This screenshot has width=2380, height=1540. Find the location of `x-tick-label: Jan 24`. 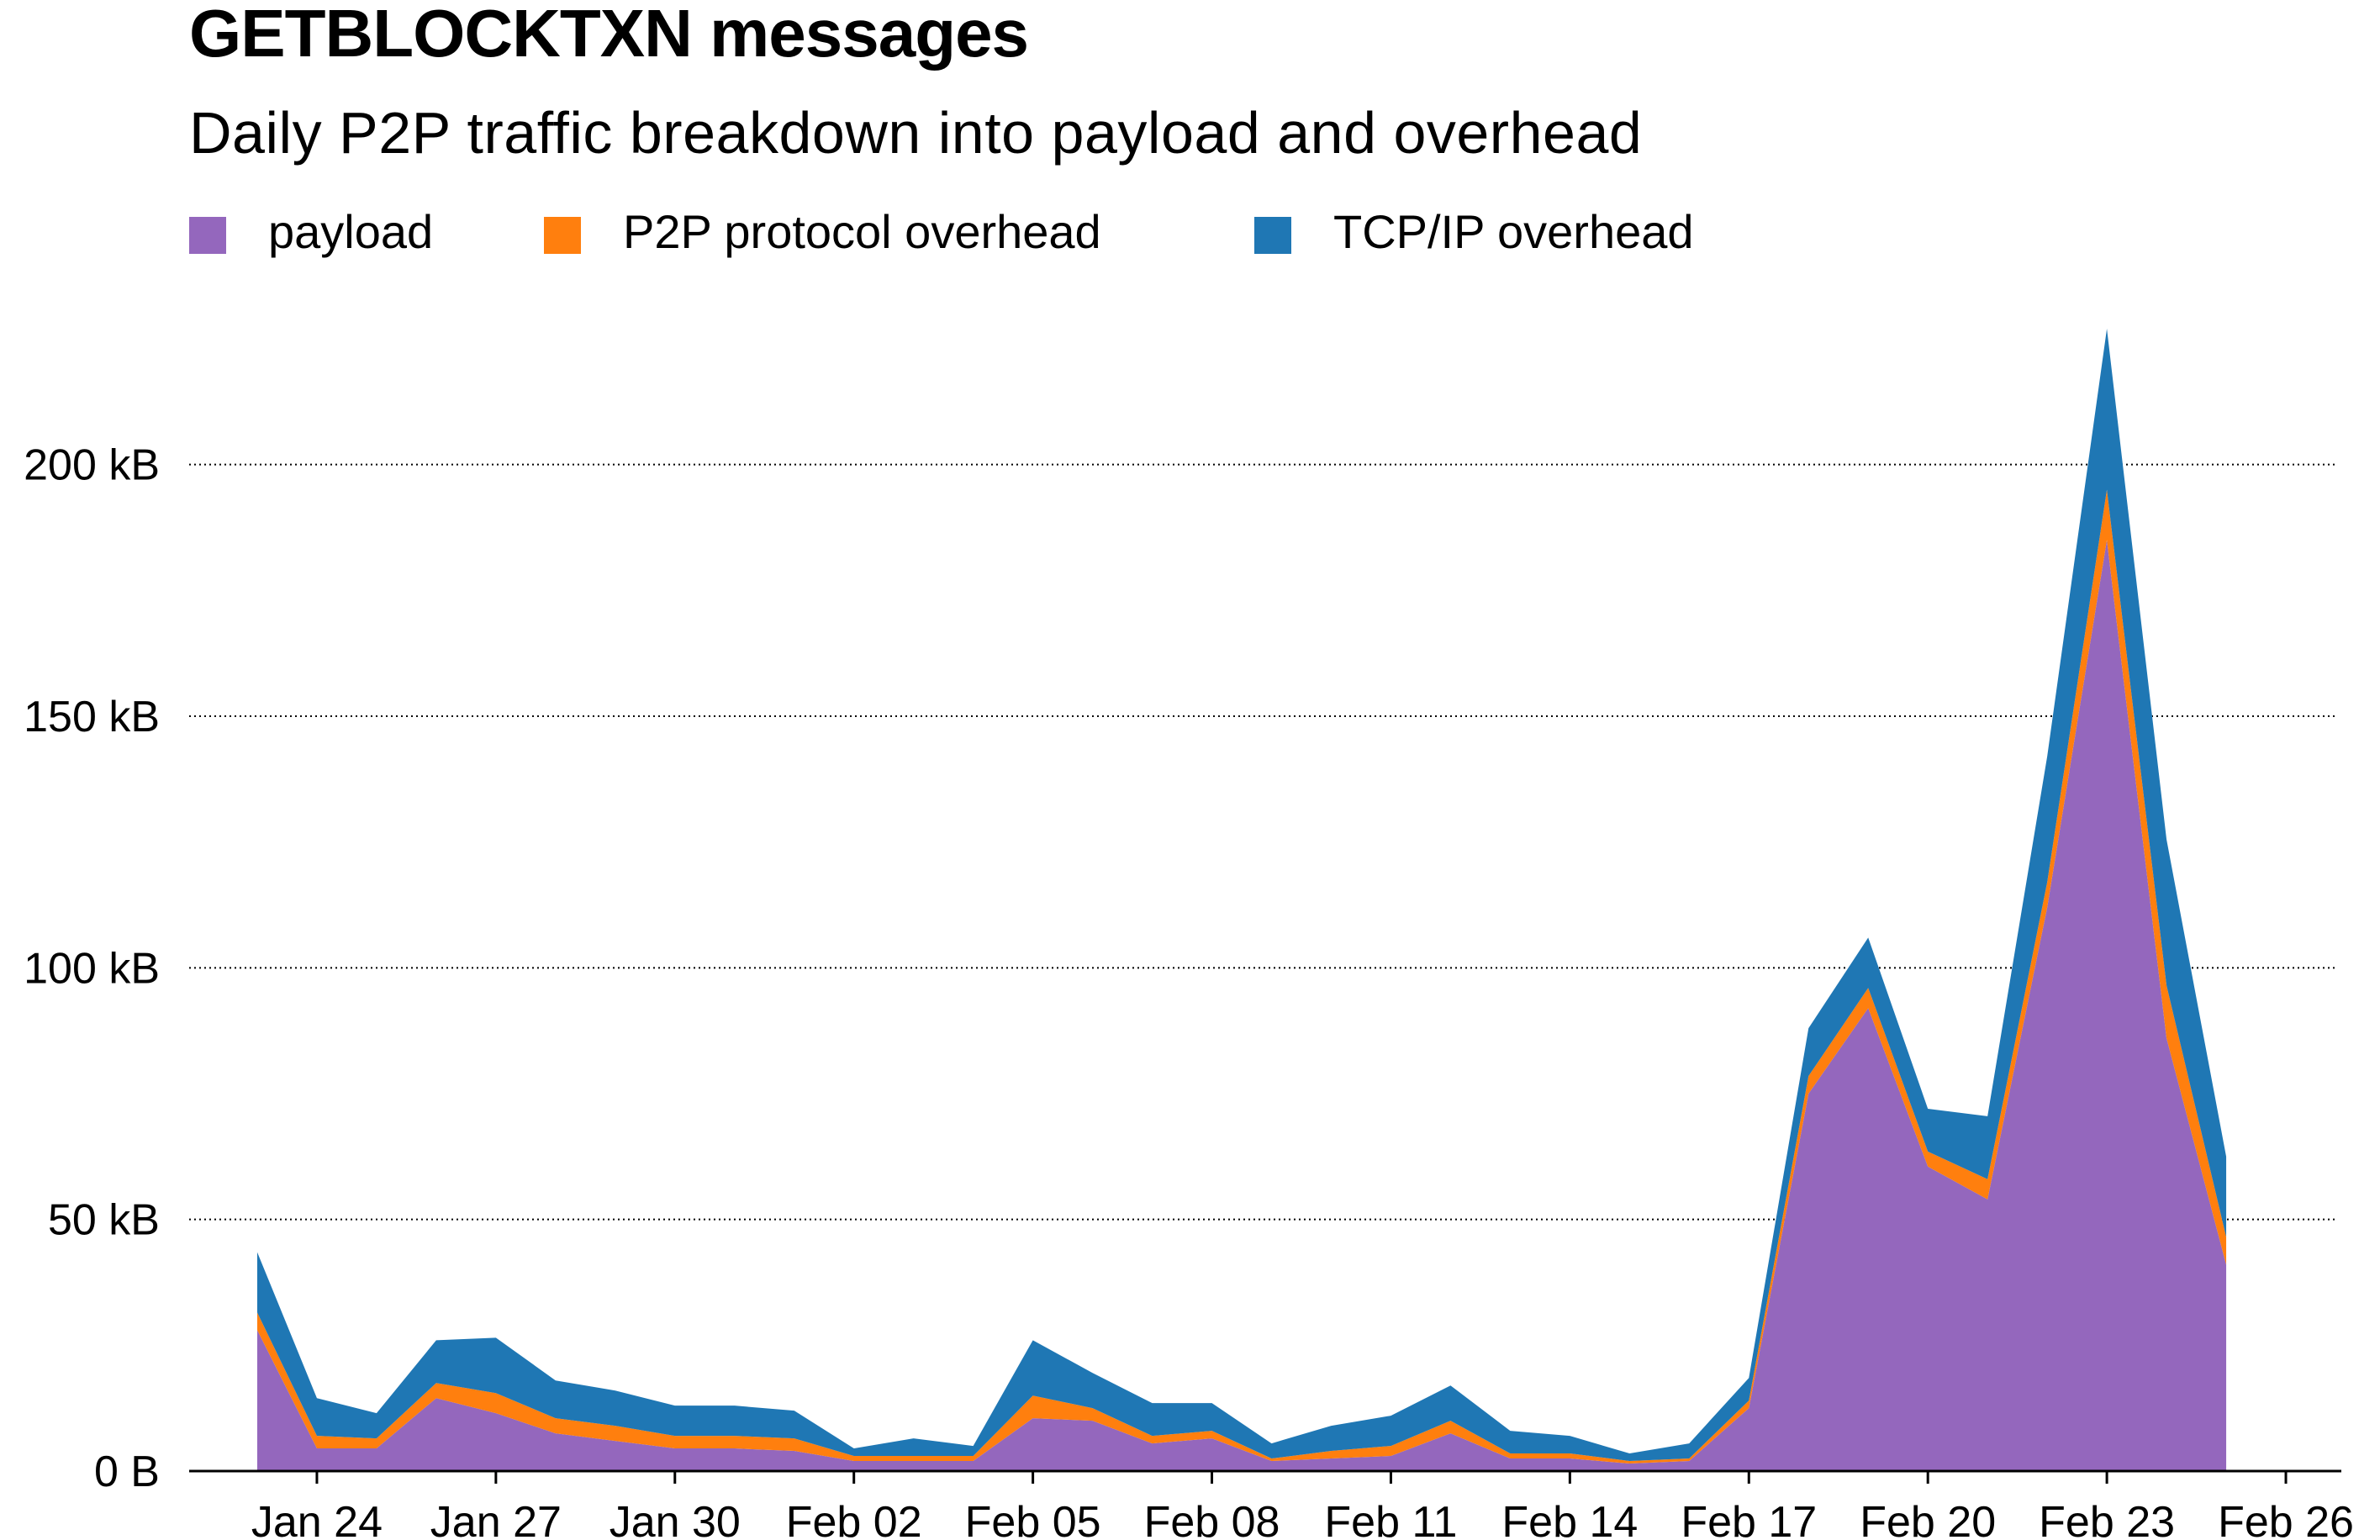

x-tick-label: Jan 24 is located at coordinates (317, 1519).